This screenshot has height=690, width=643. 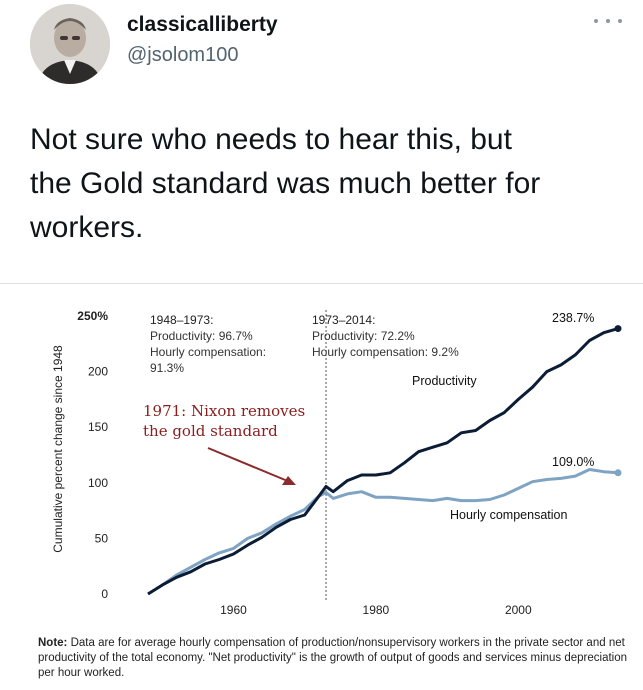 What do you see at coordinates (202, 24) in the screenshot?
I see `display-name: classicalliberty` at bounding box center [202, 24].